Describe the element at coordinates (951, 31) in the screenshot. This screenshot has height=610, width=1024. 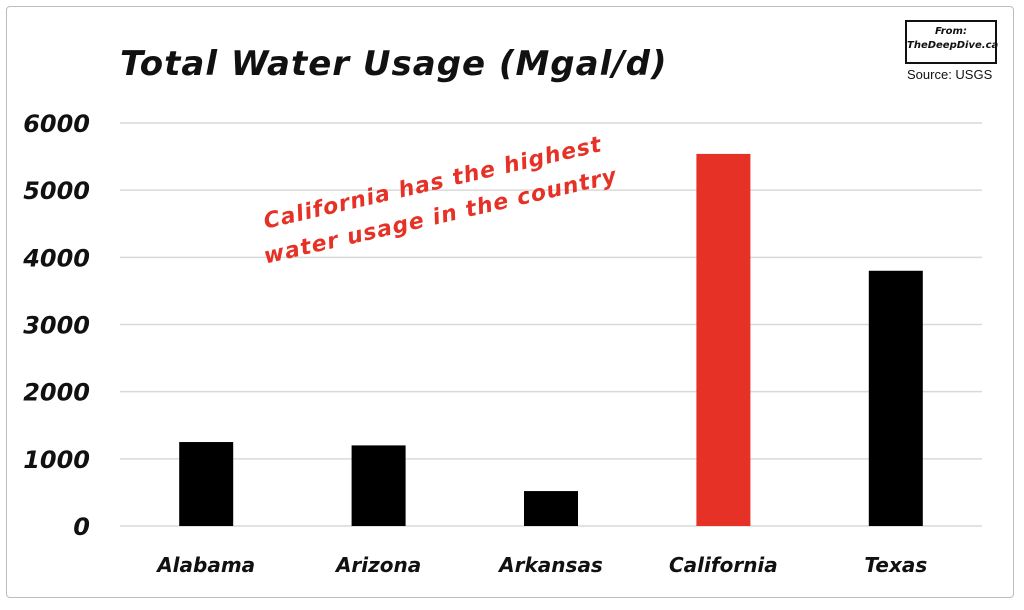
I see `logo-from-text: From:` at that location.